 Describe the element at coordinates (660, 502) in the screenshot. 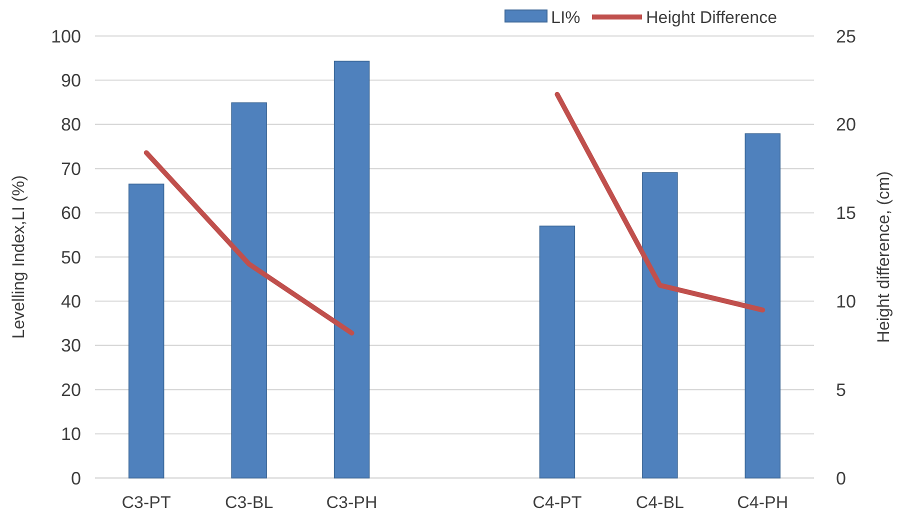

I see `x-tick-label: C4-BL` at that location.